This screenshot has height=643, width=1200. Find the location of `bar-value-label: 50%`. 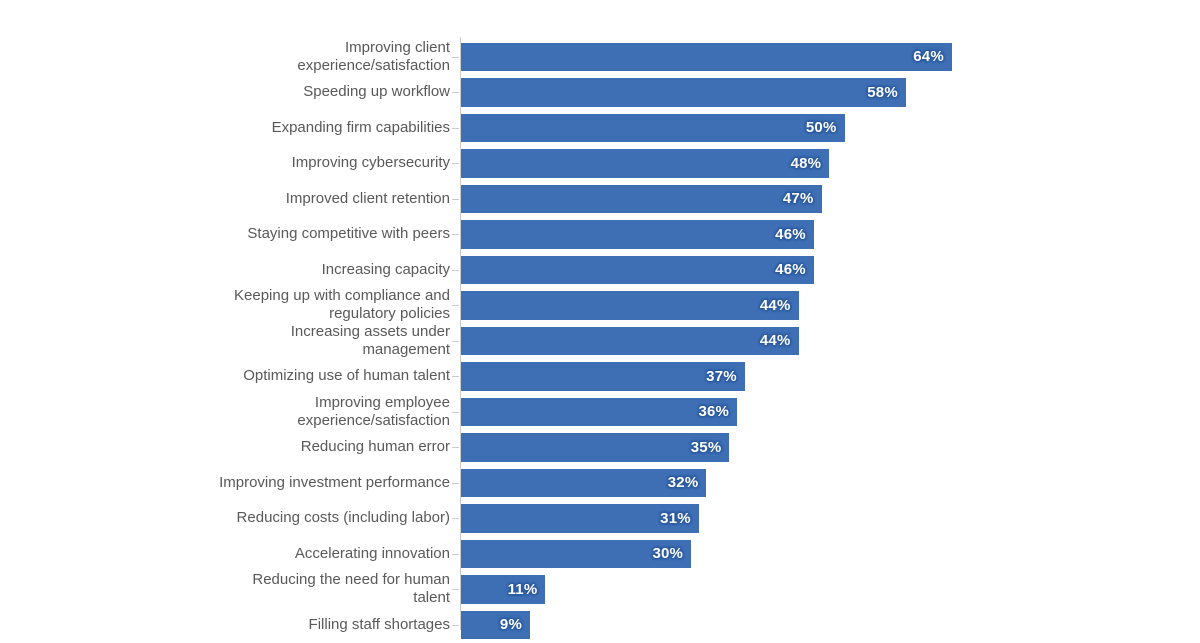

bar-value-label: 50% is located at coordinates (821, 128).